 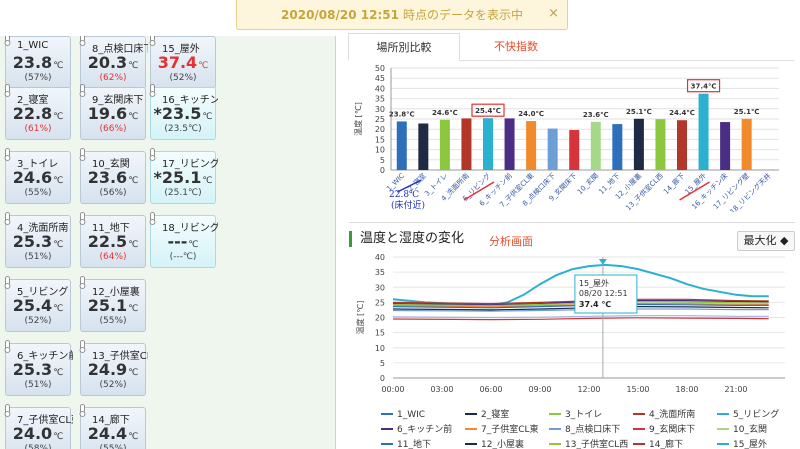 I want to click on legend-label: 13_子供室CL西, so click(x=596, y=443).